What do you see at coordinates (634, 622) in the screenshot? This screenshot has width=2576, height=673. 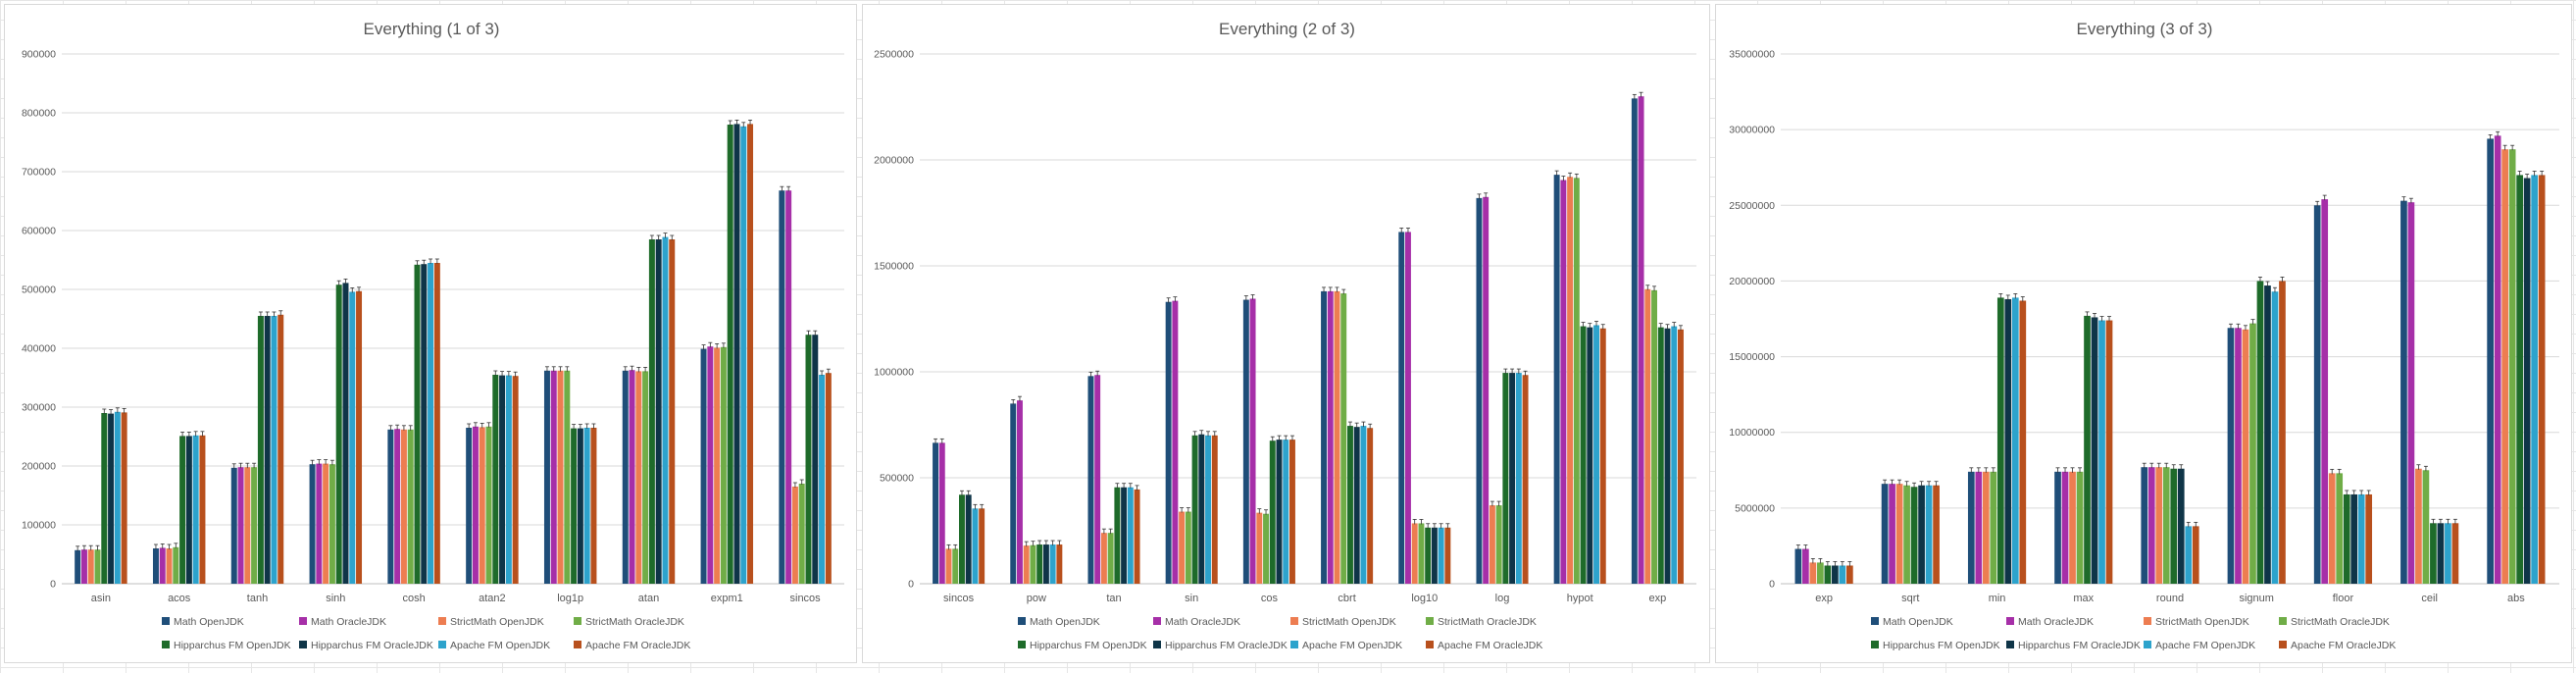 I see `legend-label-strictmath-oraclejdk: StrictMath OracleJDK` at bounding box center [634, 622].